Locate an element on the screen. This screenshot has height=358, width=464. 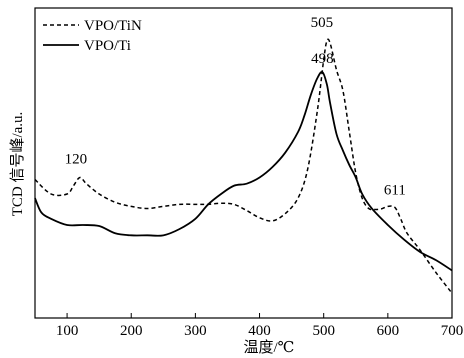
legend-label-vpo-ti: VPO/Ti is located at coordinates (107, 46).